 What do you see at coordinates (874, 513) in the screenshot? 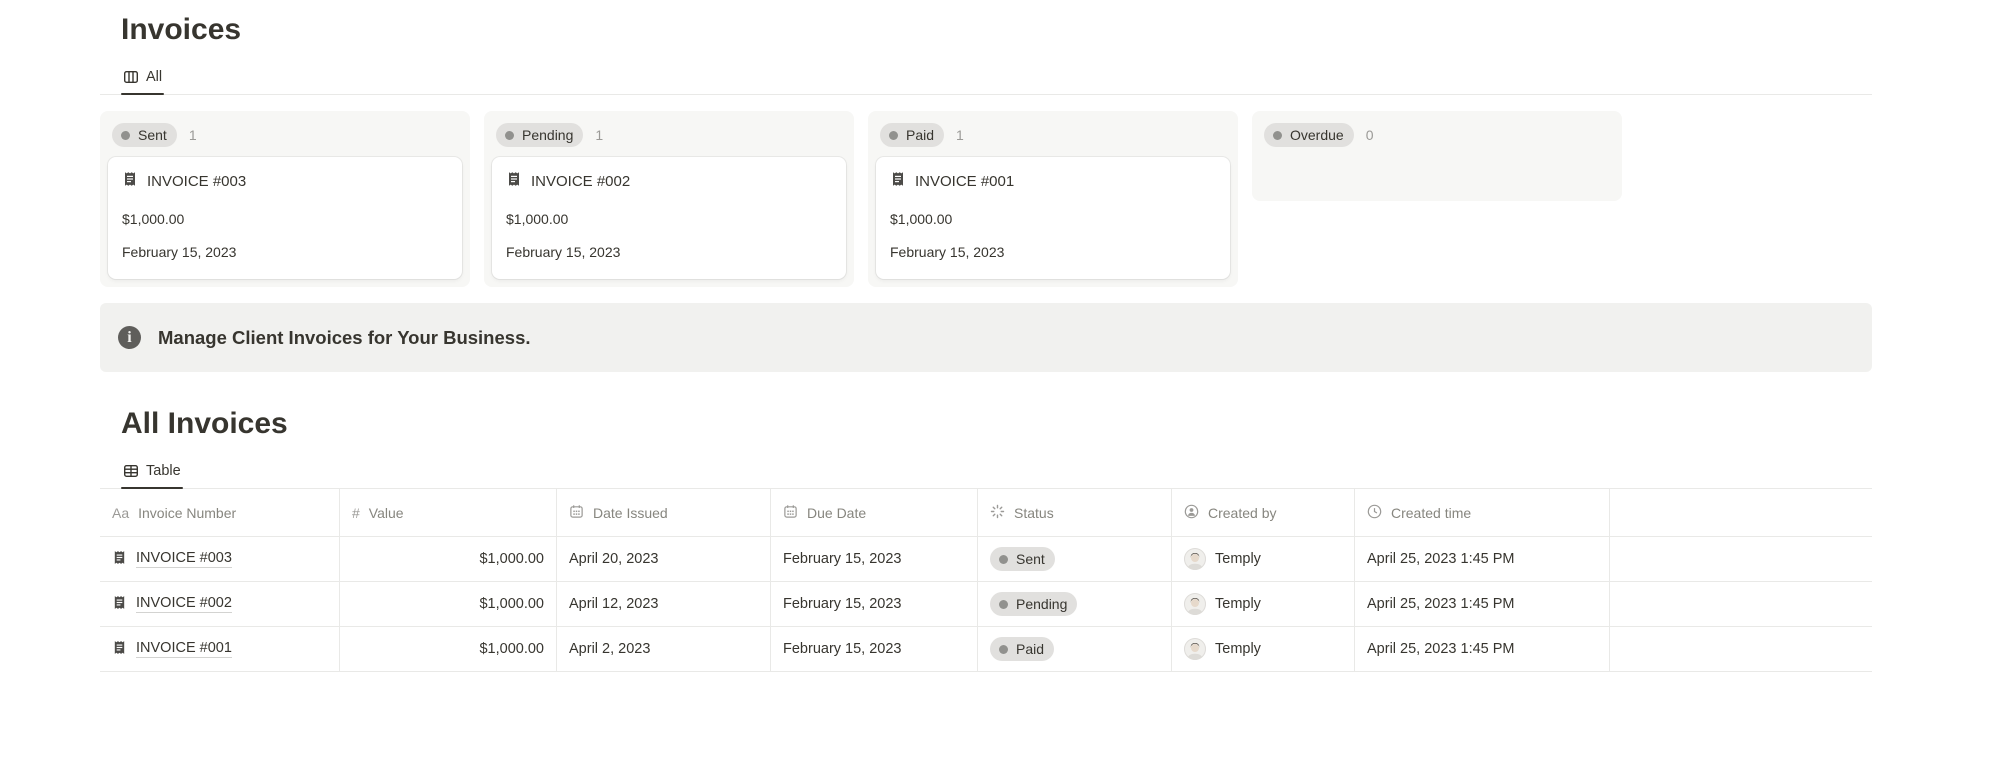
I see `column-header-due-date: Due Date` at bounding box center [874, 513].